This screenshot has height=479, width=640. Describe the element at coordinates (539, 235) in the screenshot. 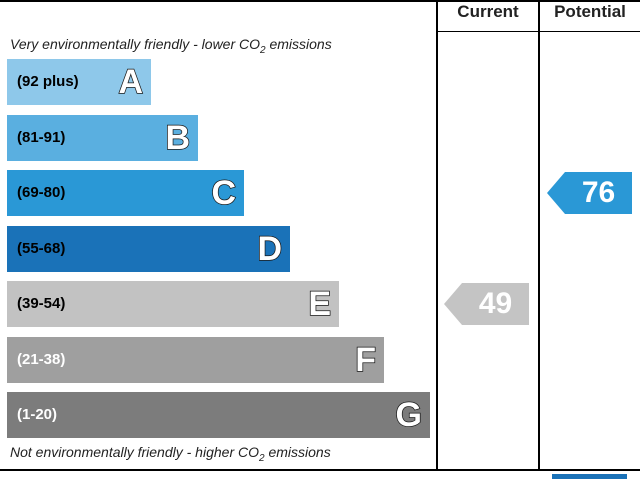

I see `frame-divider-right` at that location.